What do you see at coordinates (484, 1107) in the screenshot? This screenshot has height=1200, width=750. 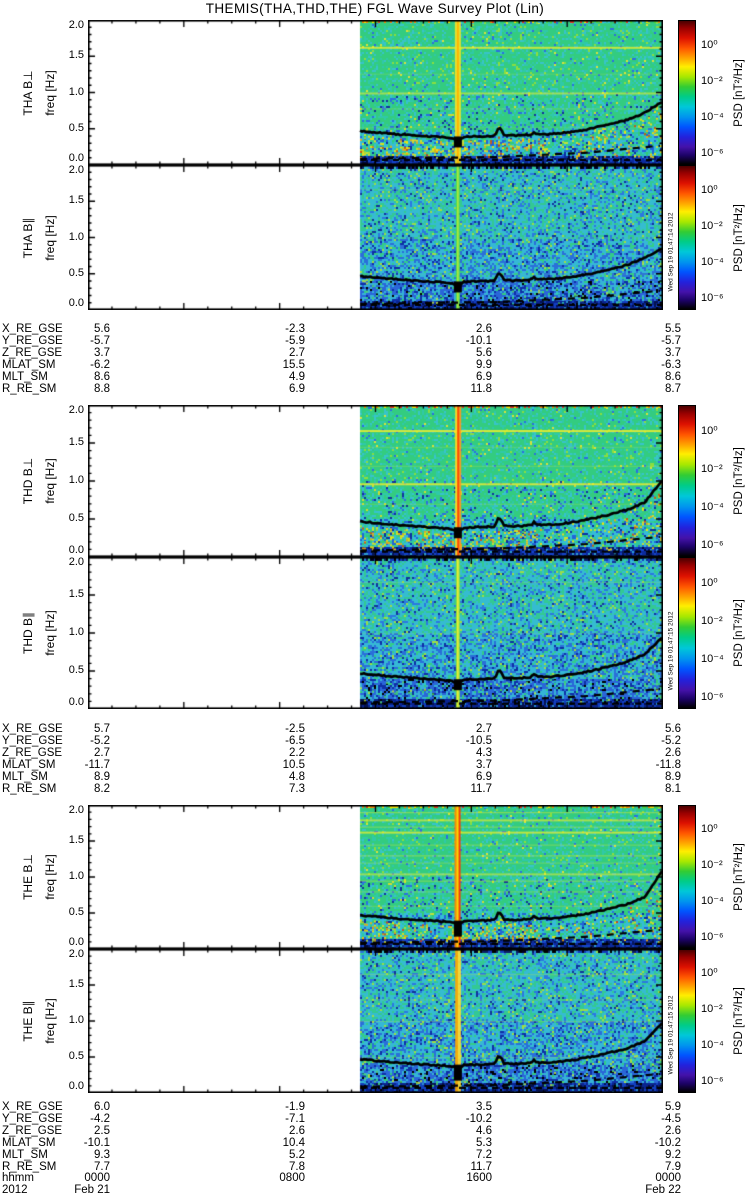 I see `ephem-value: 3.5` at bounding box center [484, 1107].